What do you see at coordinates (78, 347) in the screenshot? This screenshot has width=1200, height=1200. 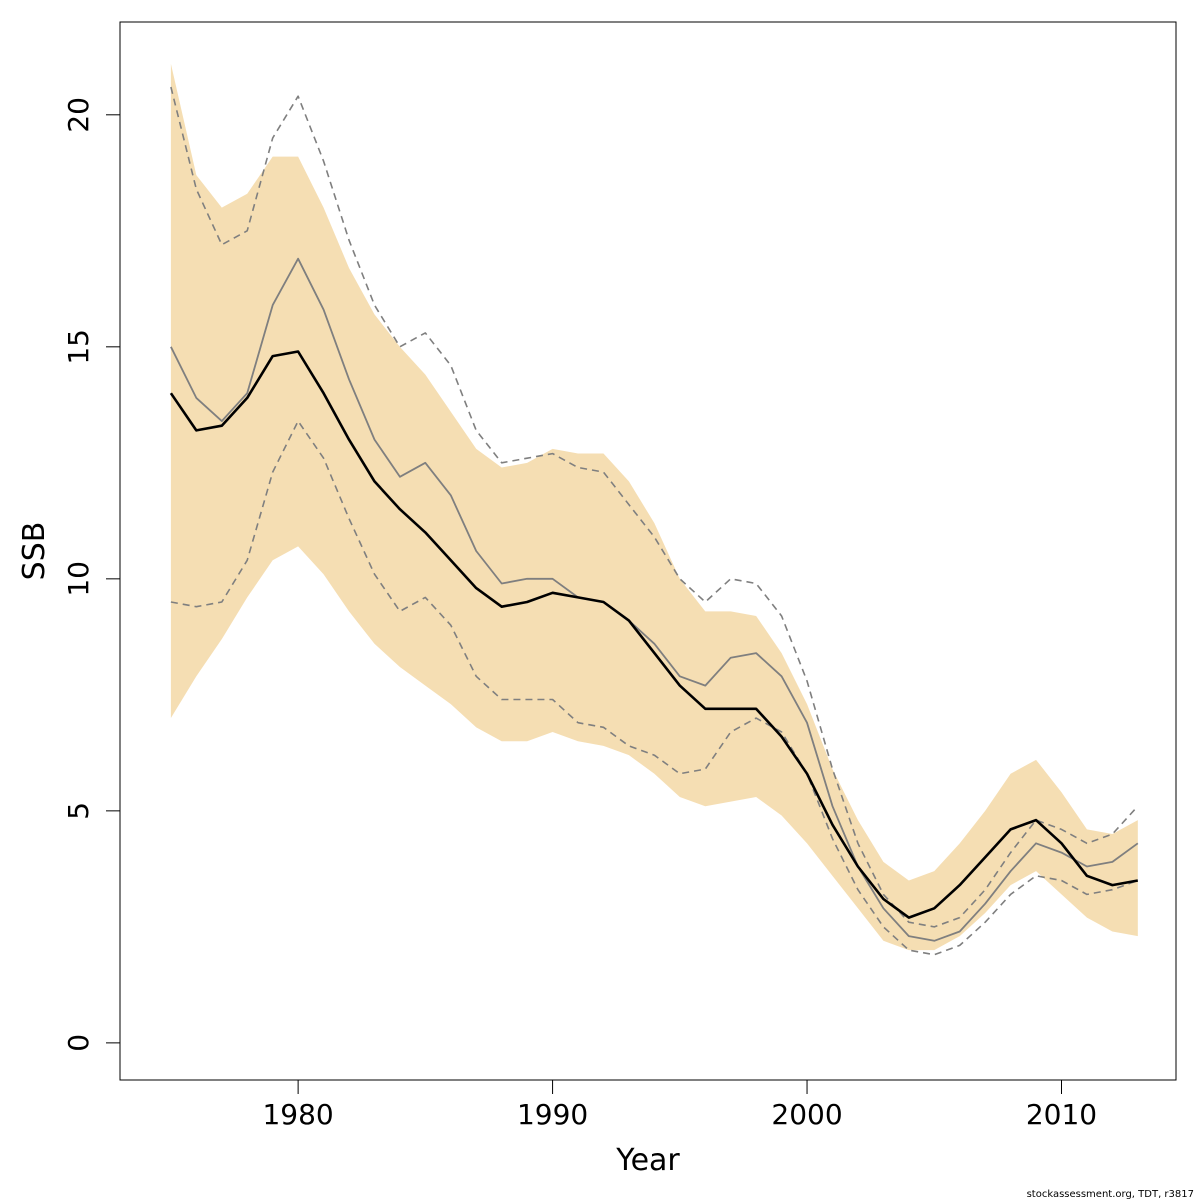 I see `y-tick-label: 15` at bounding box center [78, 347].